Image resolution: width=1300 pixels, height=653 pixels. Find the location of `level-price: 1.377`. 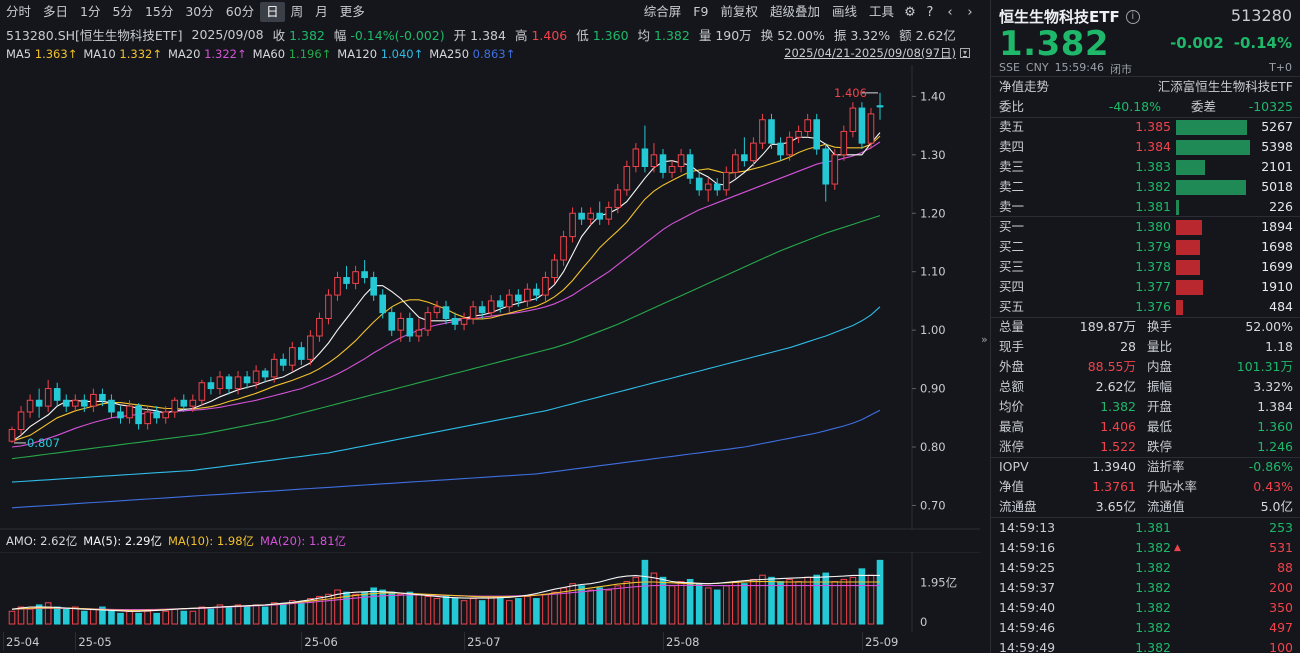

level-price: 1.377 is located at coordinates (1153, 286).